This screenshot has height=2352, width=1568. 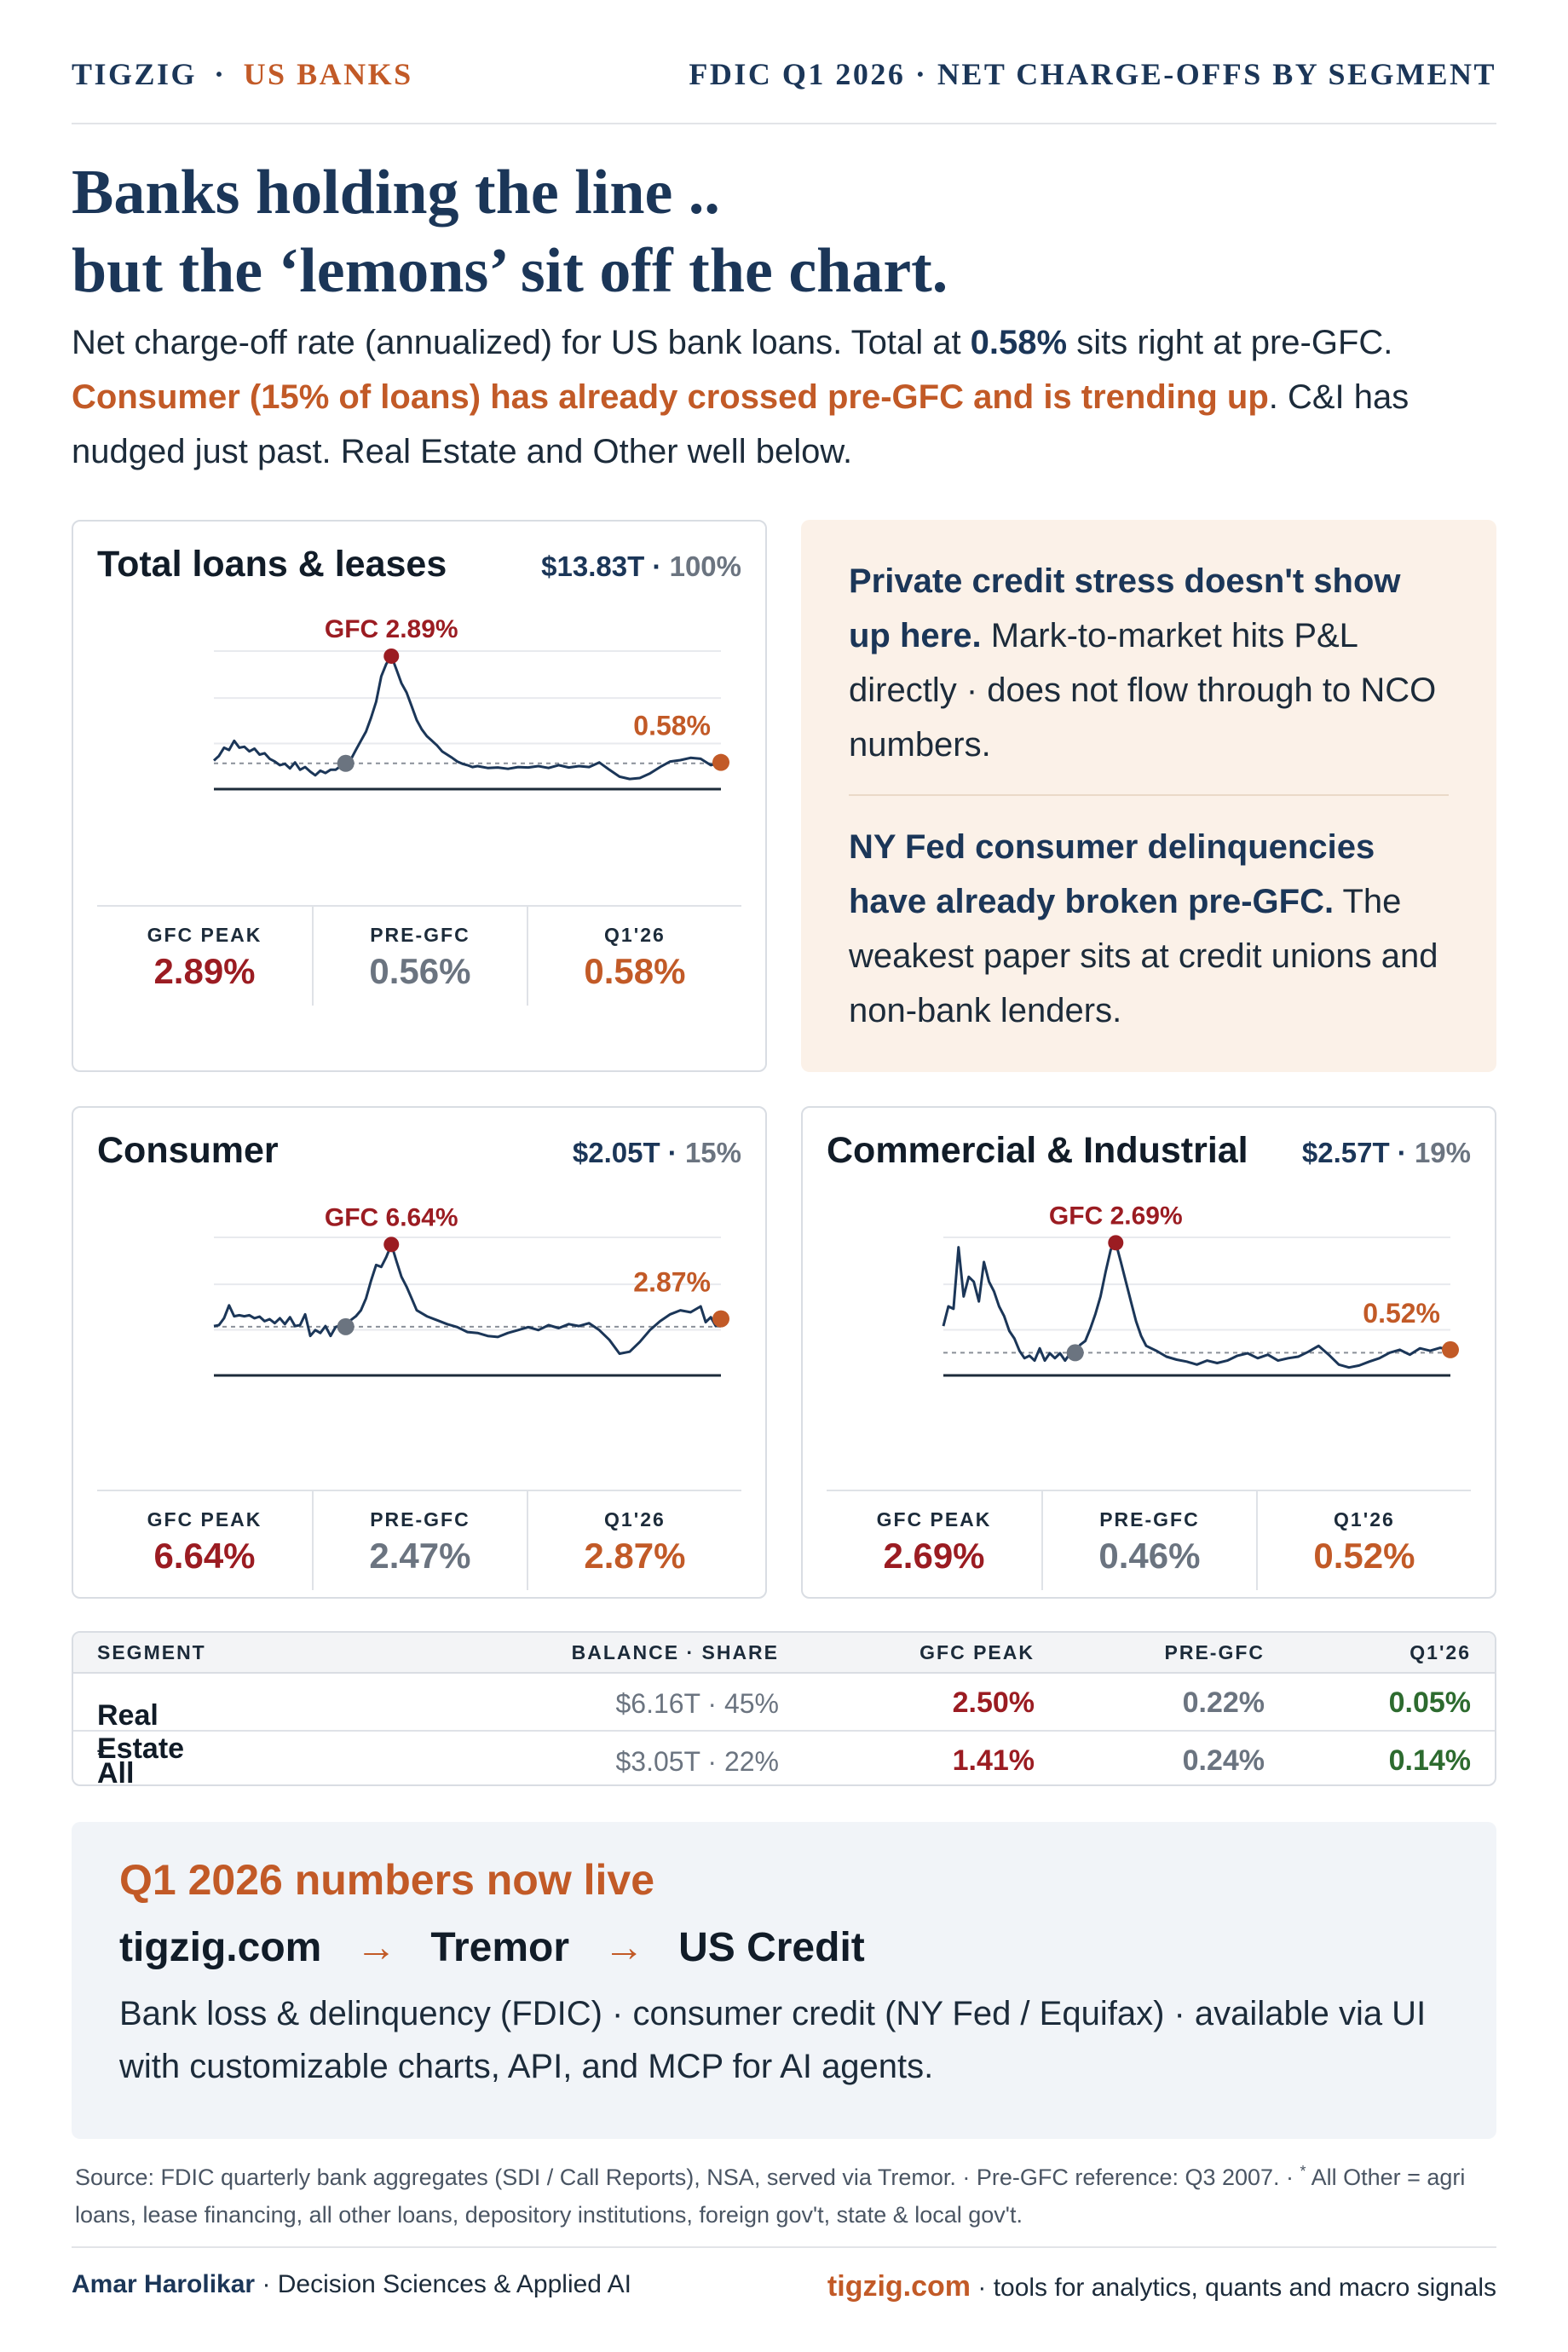 What do you see at coordinates (784, 124) in the screenshot?
I see `header-divider` at bounding box center [784, 124].